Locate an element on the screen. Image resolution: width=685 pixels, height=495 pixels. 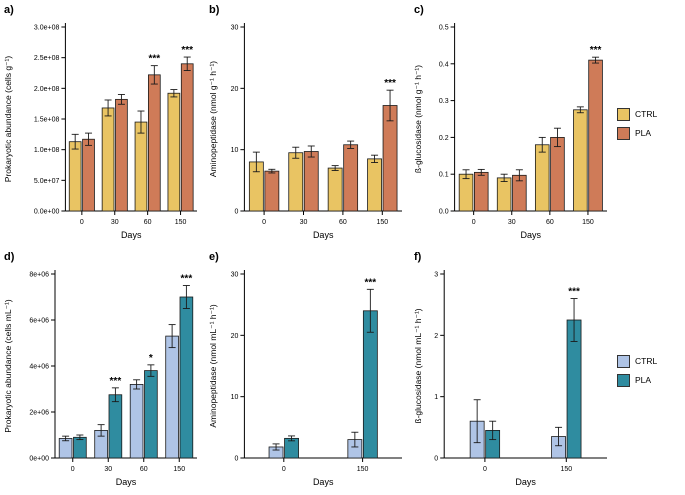
y-tick-label: 2e+06 is located at coordinates (39, 413).